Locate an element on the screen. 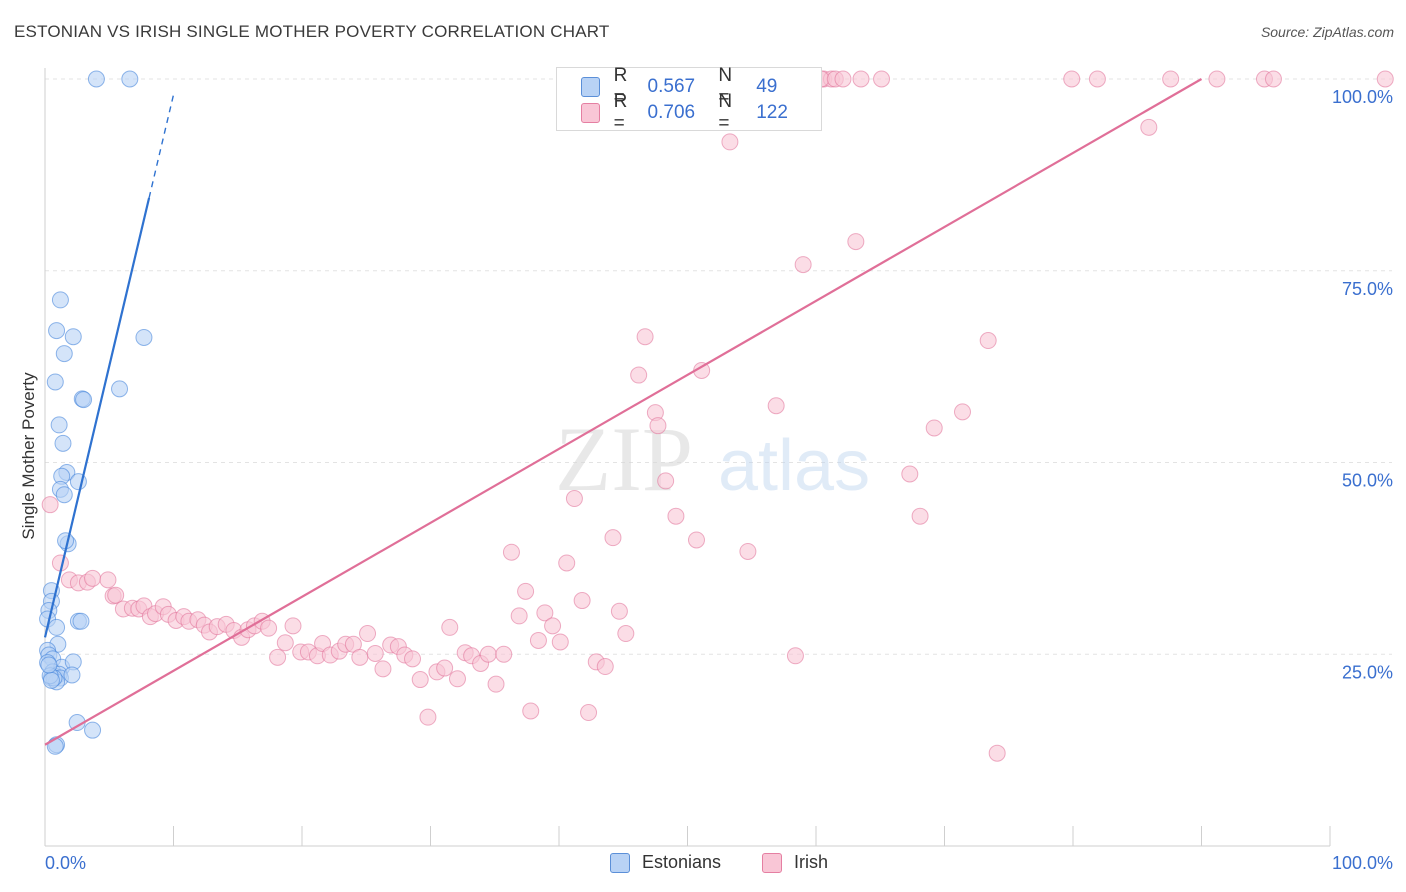  bottom-legend-swatch-irish is located at coordinates (772, 862).